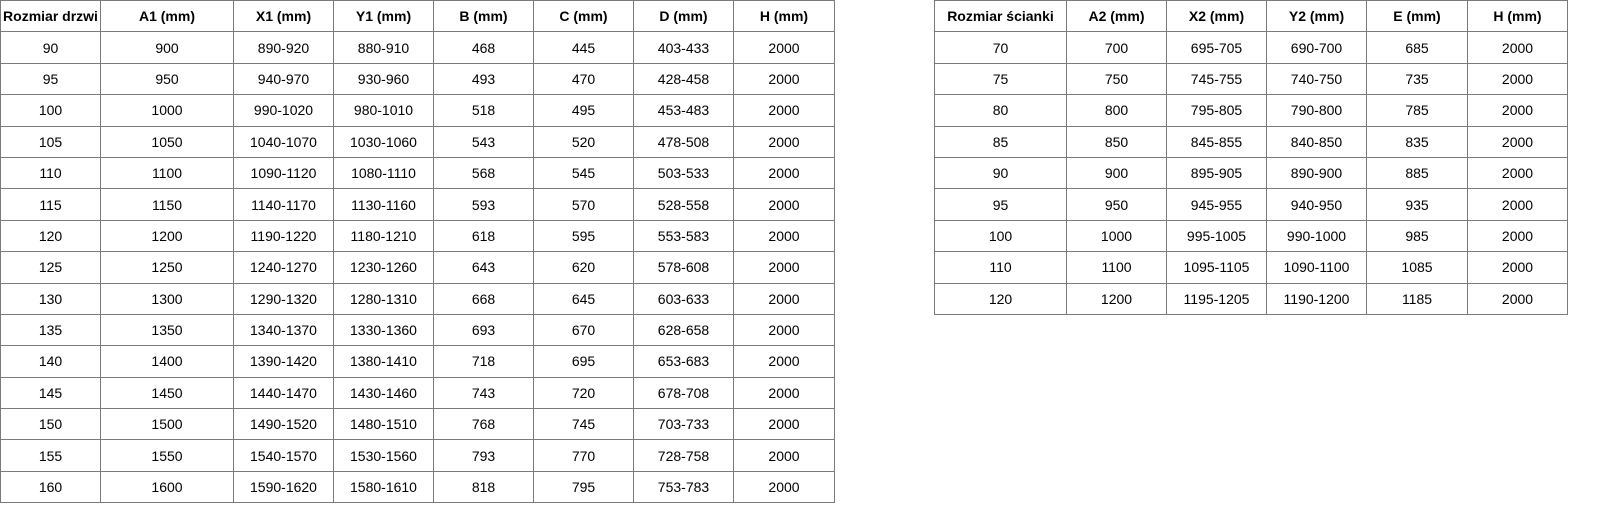 This screenshot has width=1600, height=514. What do you see at coordinates (483, 298) in the screenshot?
I see `table-cell: 668` at bounding box center [483, 298].